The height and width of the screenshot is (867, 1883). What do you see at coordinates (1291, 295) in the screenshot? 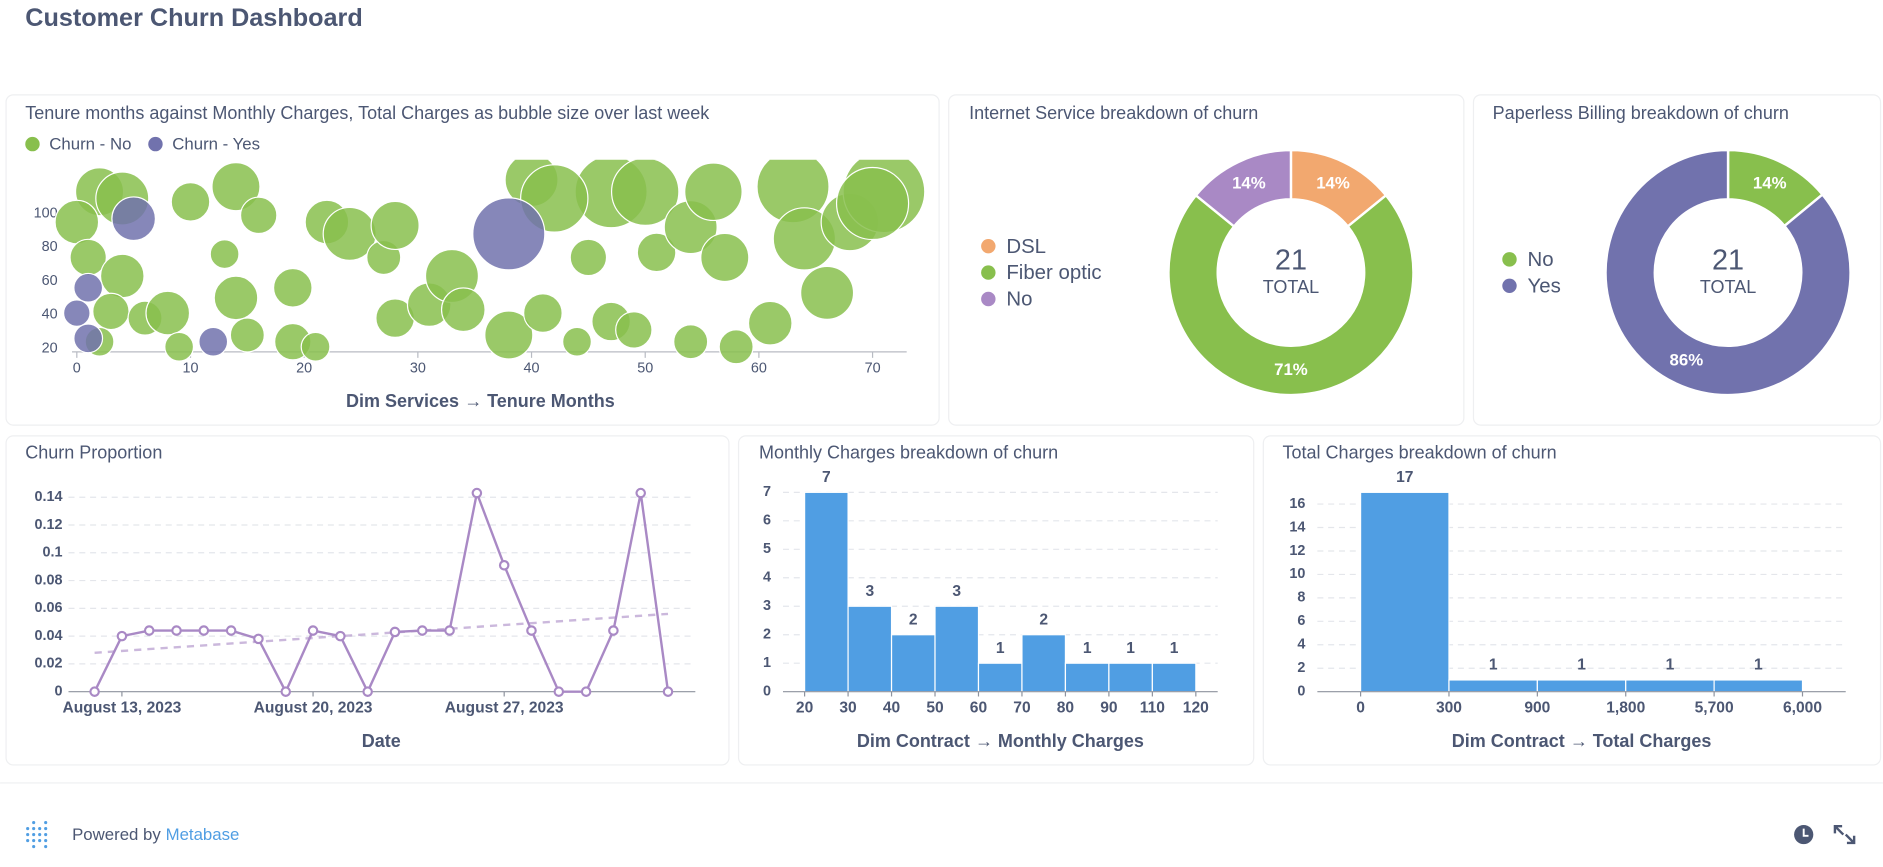
I see `donut-slice` at bounding box center [1291, 295].